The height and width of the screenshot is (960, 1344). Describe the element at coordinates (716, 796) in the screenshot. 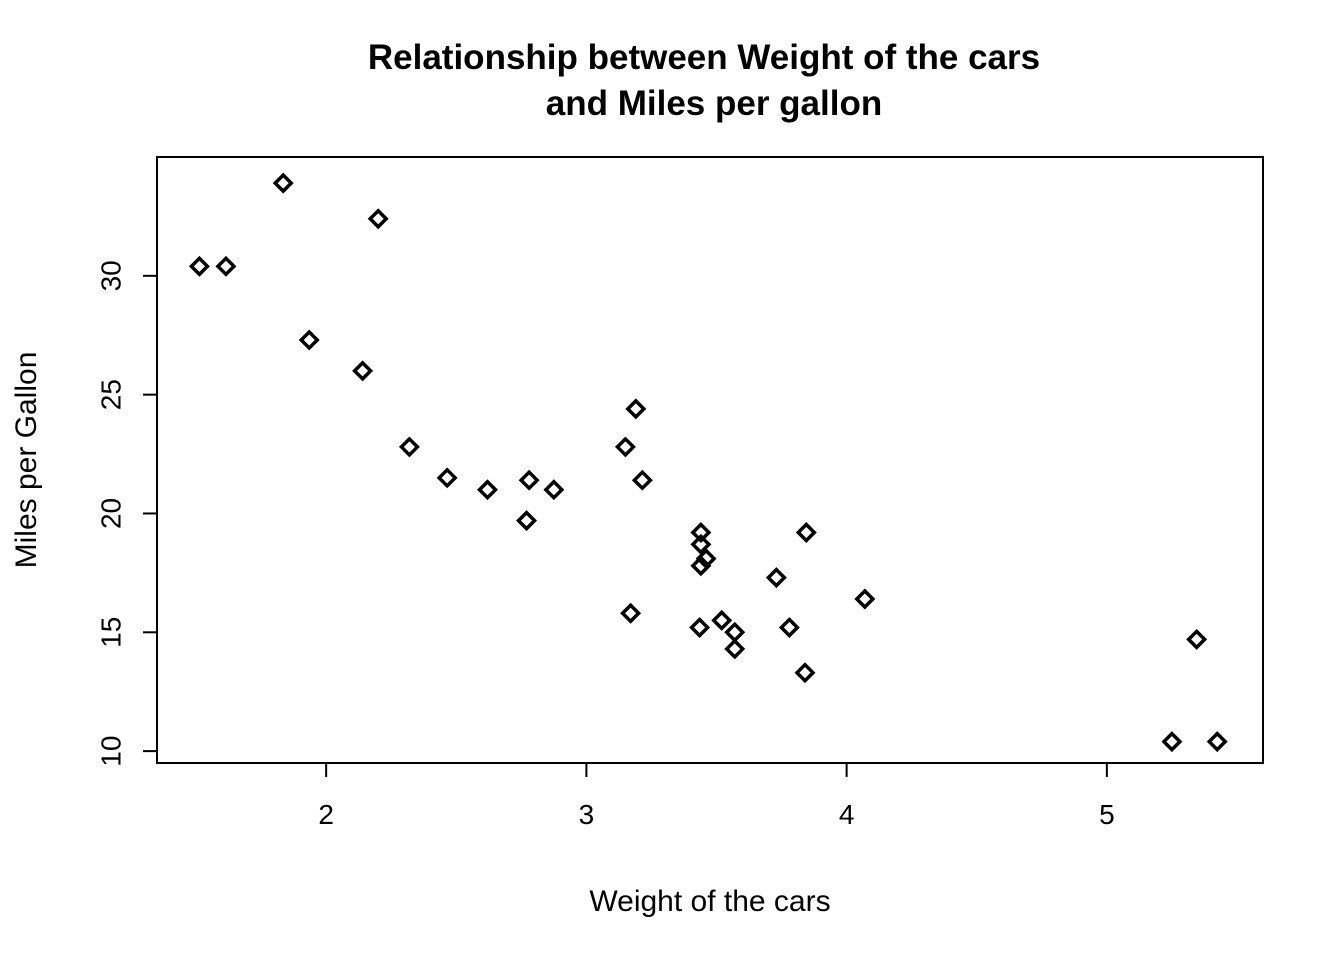

I see `x-axis: 2 3 4 5` at that location.